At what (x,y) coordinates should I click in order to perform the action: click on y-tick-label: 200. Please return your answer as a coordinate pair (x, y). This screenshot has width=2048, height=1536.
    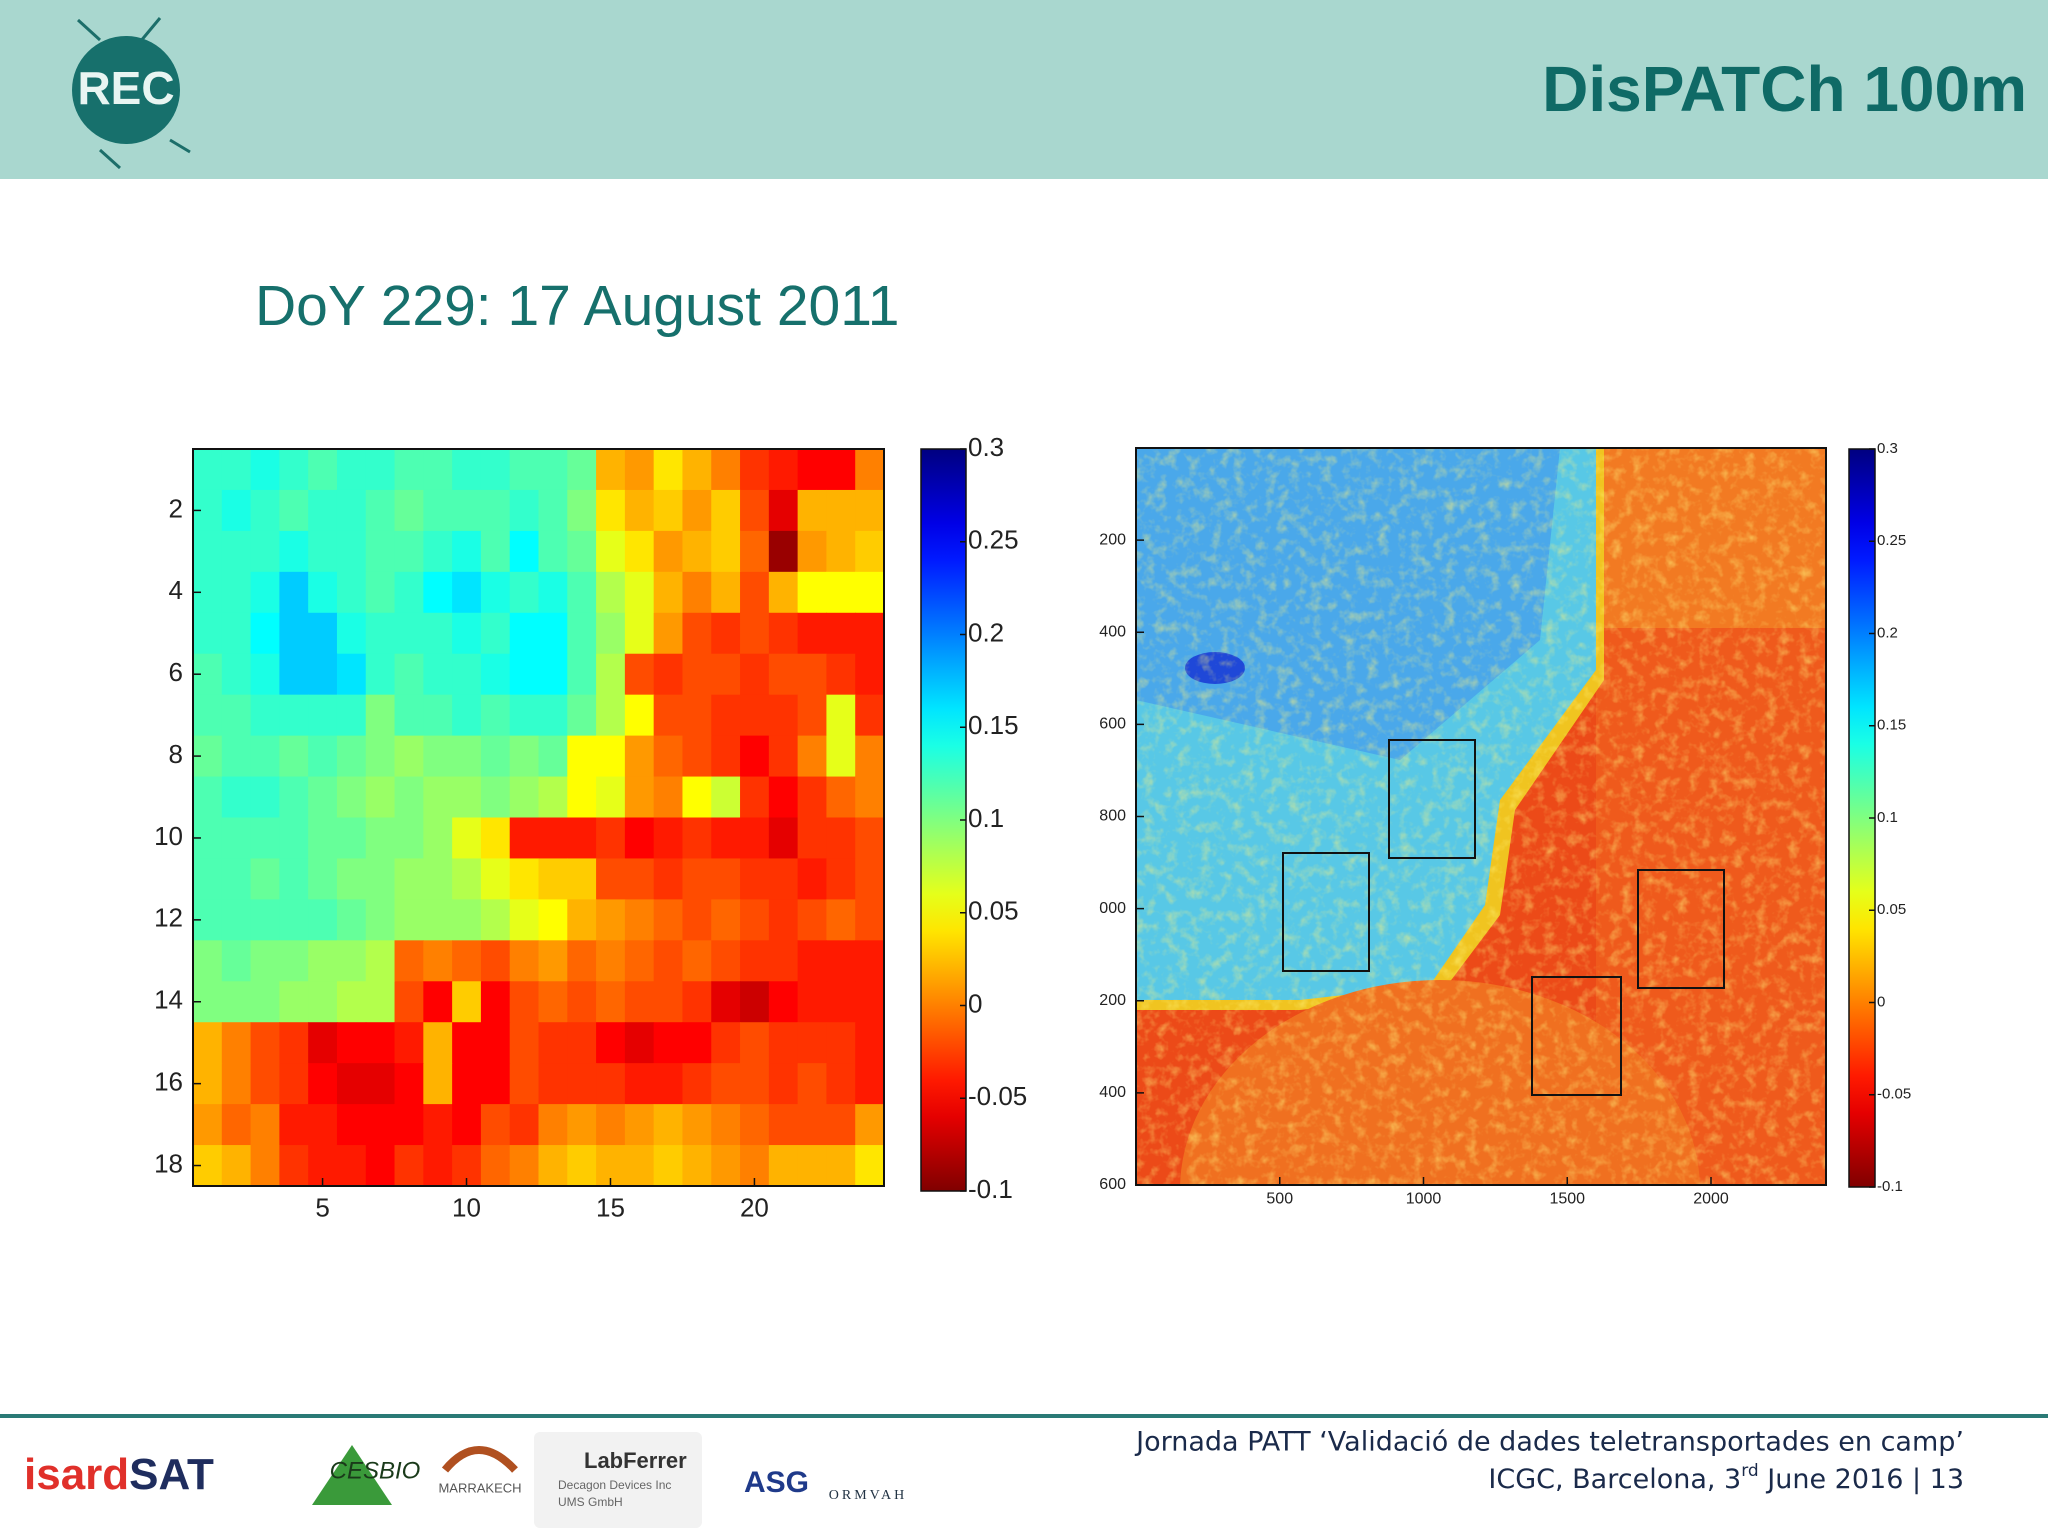
    Looking at the image, I should click on (1112, 539).